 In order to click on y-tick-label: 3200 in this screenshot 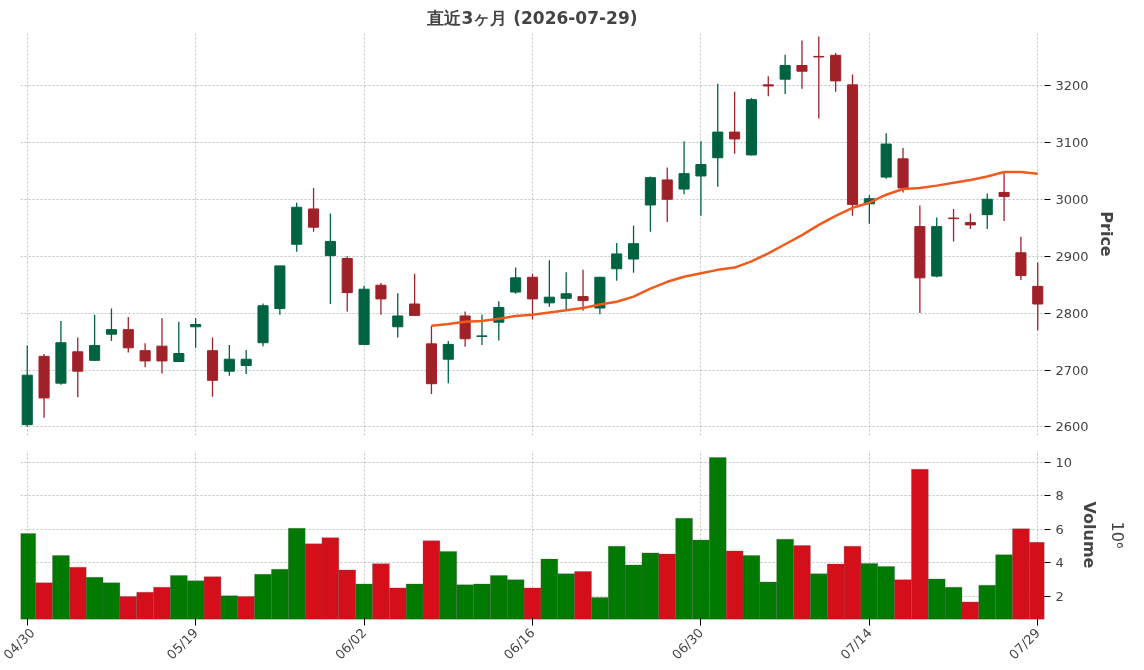, I will do `click(1072, 85)`.